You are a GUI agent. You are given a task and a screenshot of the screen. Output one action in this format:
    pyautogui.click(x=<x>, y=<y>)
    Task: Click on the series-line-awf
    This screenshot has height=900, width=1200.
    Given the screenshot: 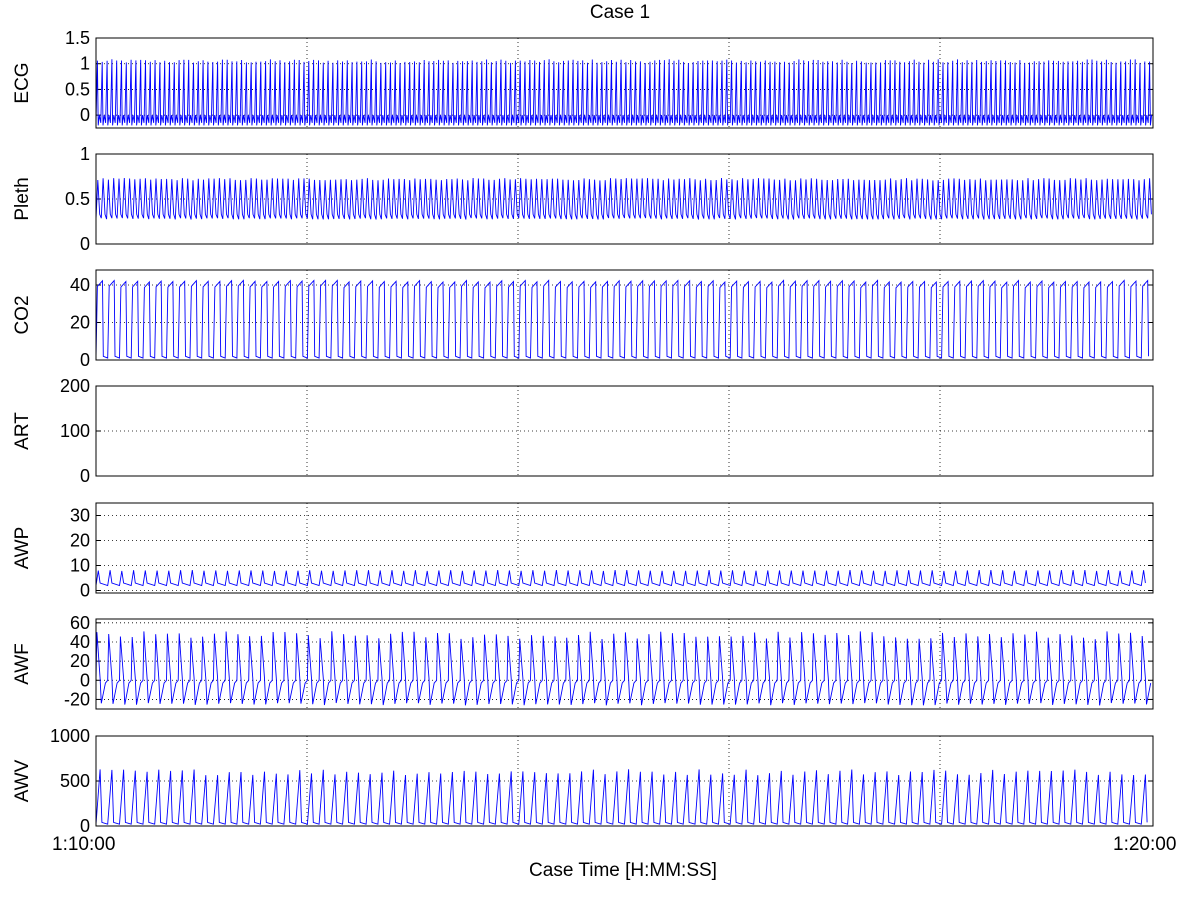 What is the action you would take?
    pyautogui.click(x=623, y=668)
    